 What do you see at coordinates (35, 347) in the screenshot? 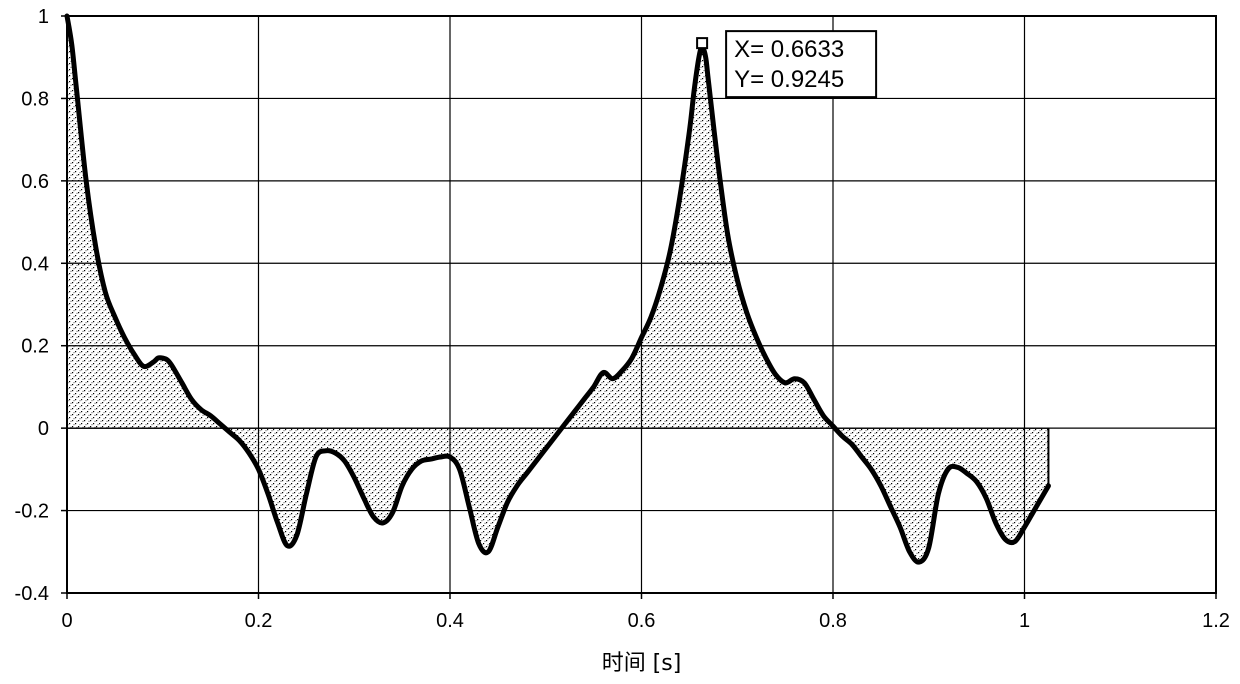
I see `y-tick-label: 0.2` at bounding box center [35, 347].